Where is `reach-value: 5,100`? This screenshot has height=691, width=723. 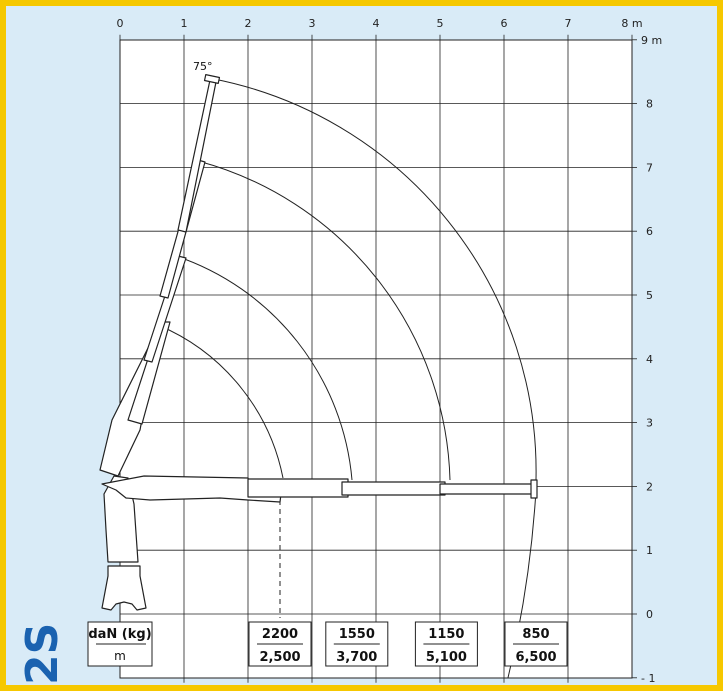 reach-value: 5,100 is located at coordinates (446, 657).